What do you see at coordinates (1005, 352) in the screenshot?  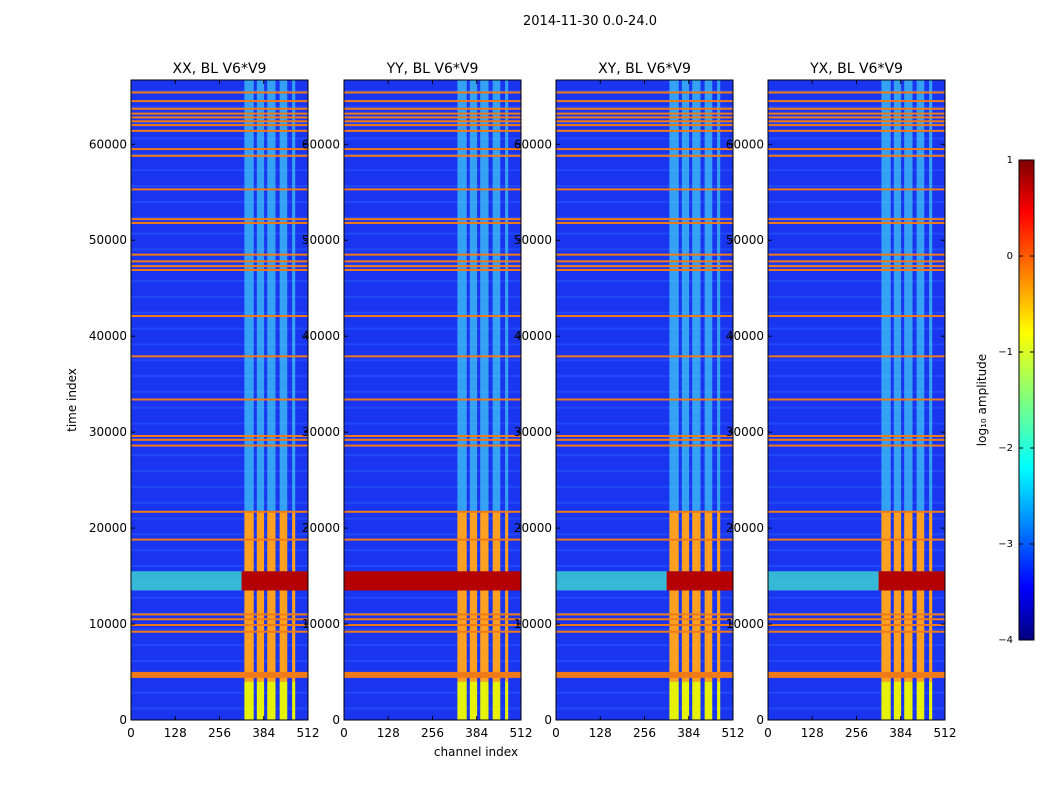 I see `colorbar-tick-label: −1` at bounding box center [1005, 352].